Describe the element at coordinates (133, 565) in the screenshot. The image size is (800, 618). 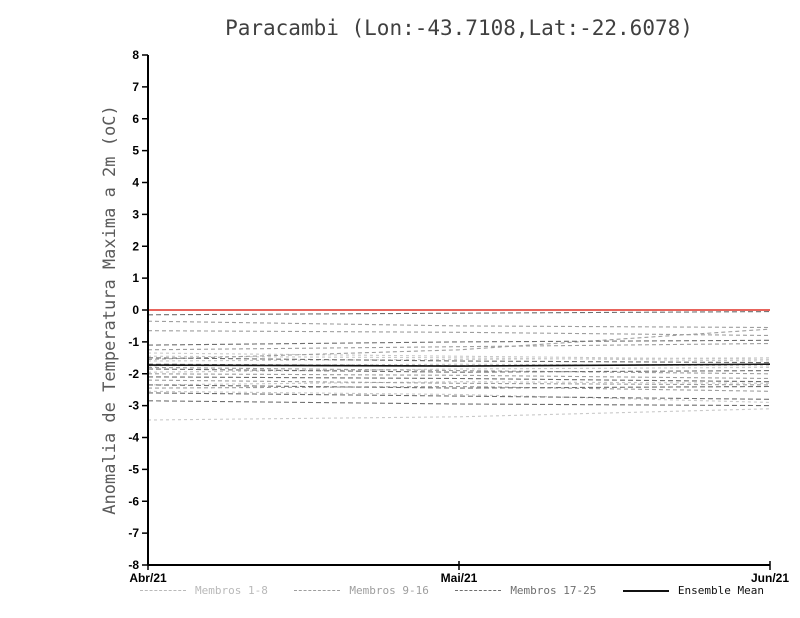
I see `svg-text: -8` at that location.